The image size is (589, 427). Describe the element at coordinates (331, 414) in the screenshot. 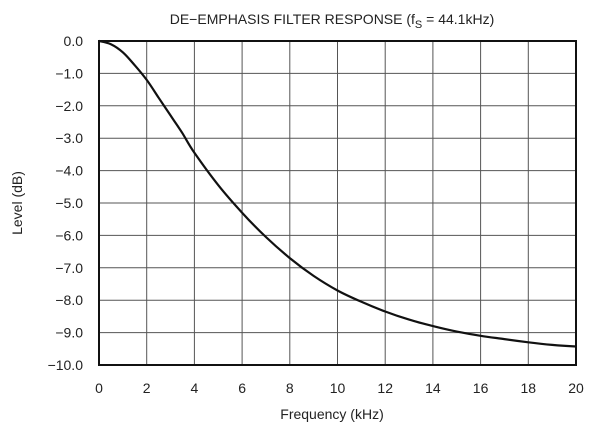

I see `x-axis-label: Frequency (kHz)` at that location.